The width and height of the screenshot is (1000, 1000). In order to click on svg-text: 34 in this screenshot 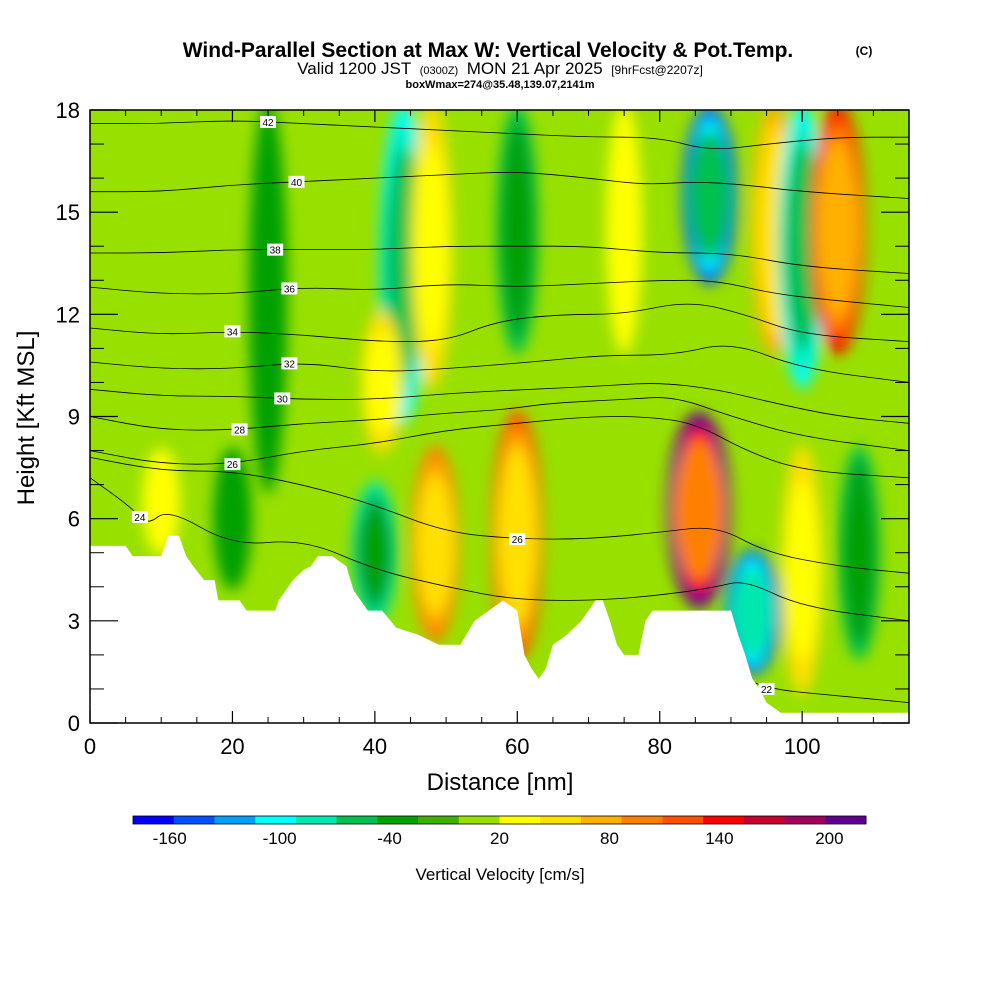, I will do `click(233, 332)`.